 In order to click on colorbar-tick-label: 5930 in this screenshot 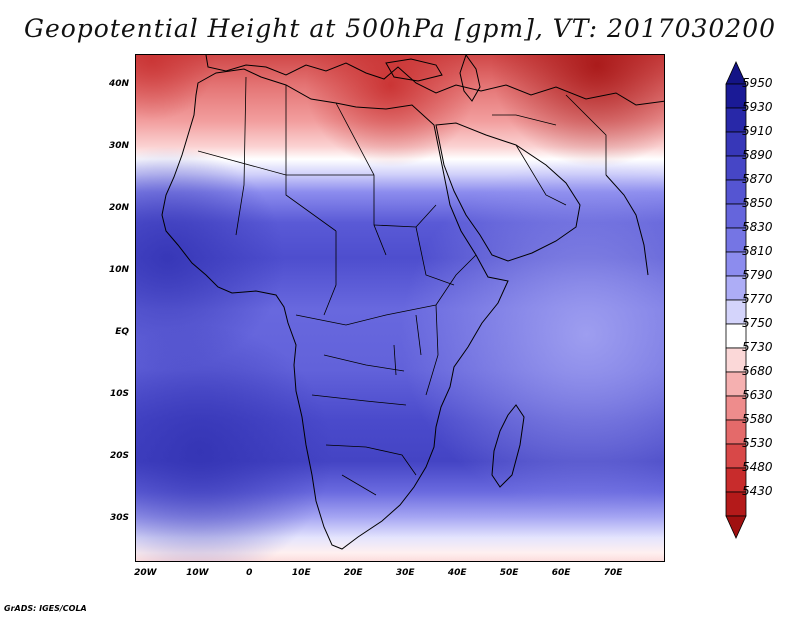, I will do `click(757, 107)`.